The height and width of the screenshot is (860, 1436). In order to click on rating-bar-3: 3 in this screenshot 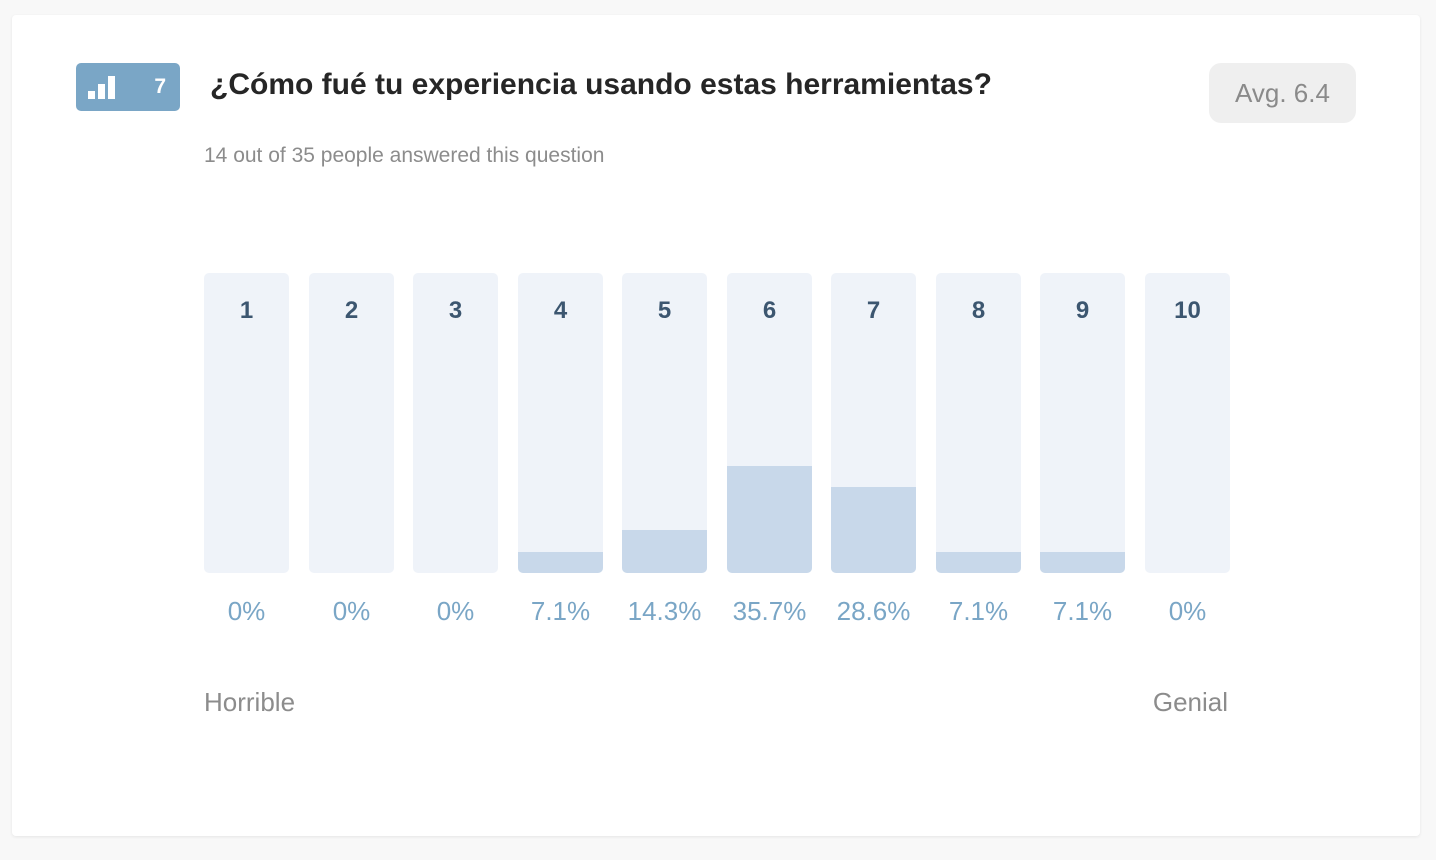, I will do `click(455, 423)`.